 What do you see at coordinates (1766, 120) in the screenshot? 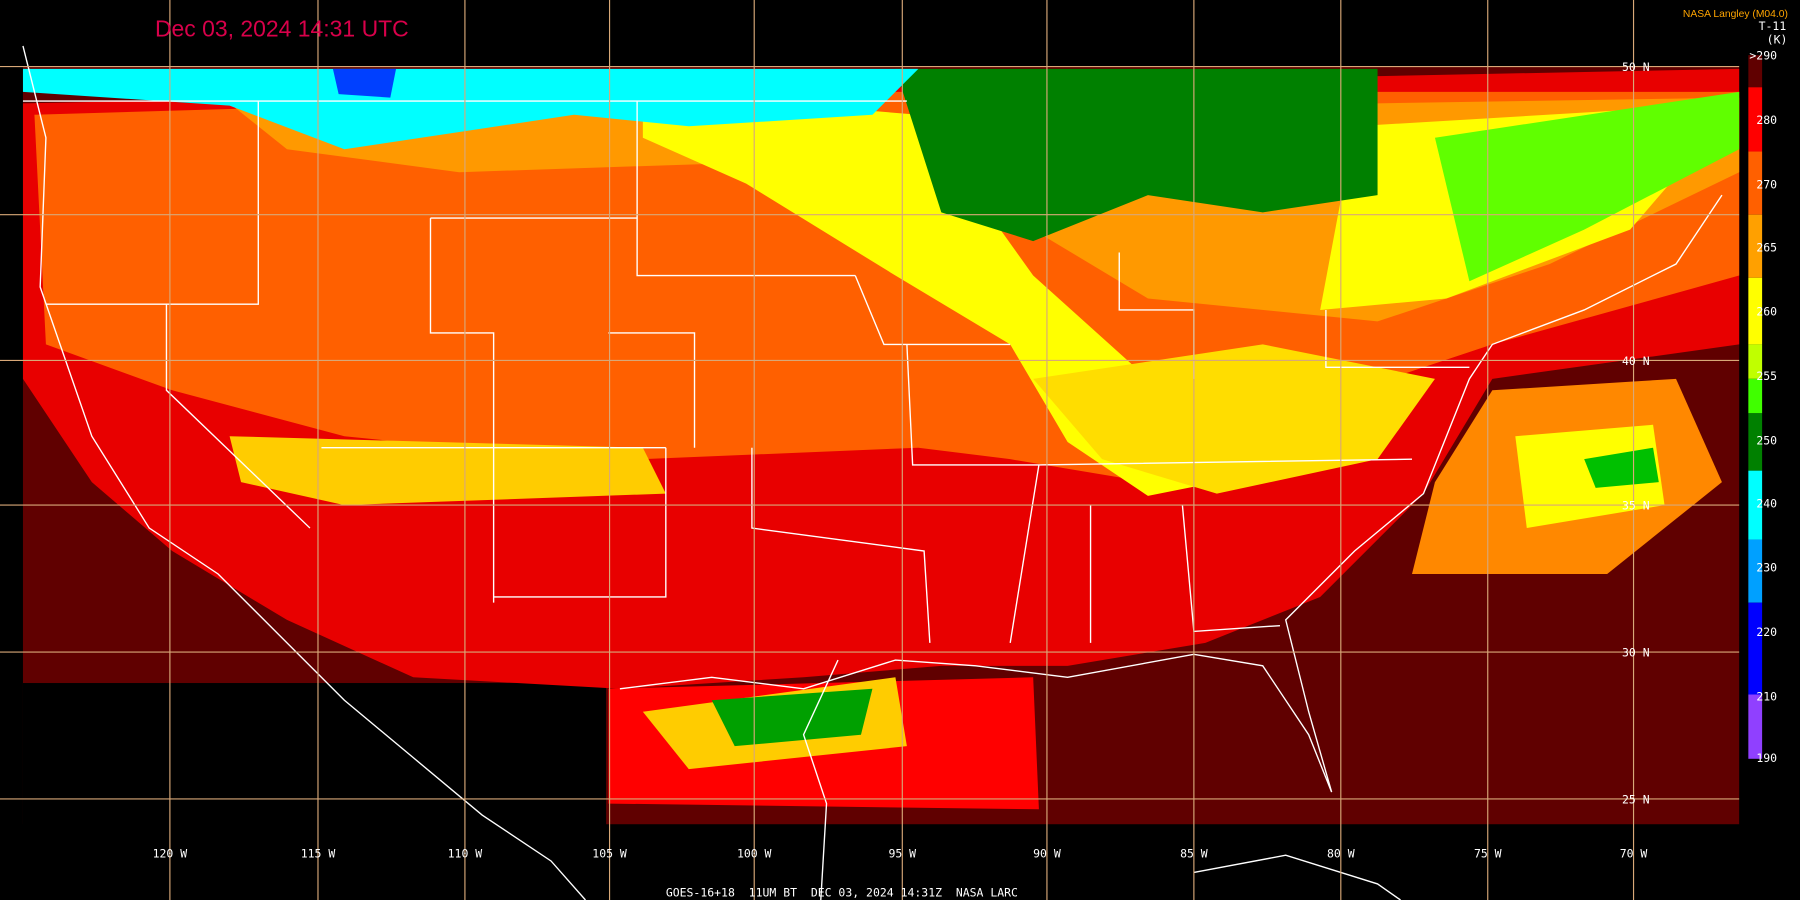
I see `legend-tick-label: 280` at bounding box center [1766, 120].